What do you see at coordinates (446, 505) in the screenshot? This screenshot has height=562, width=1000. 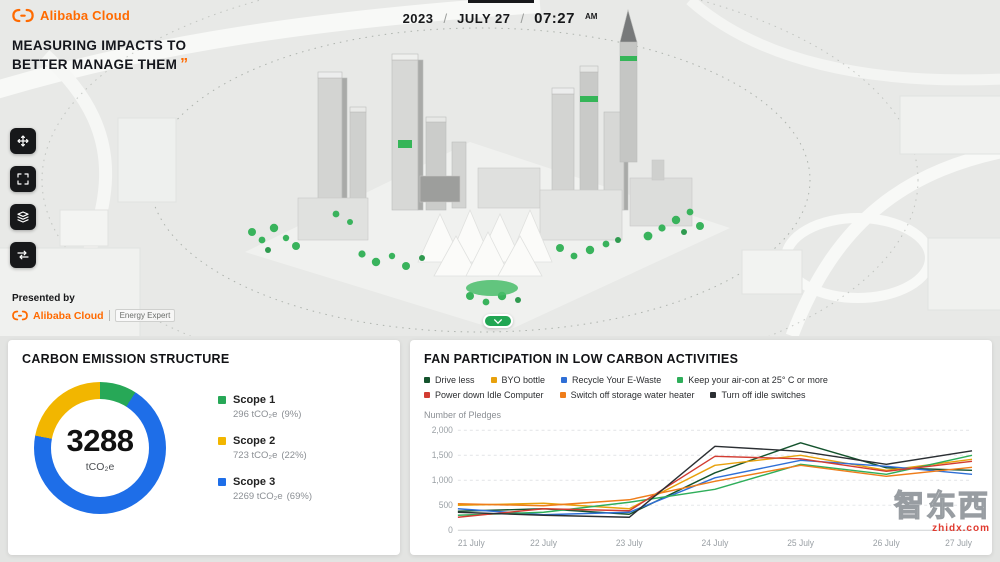 I see `svg-text: 500` at bounding box center [446, 505].